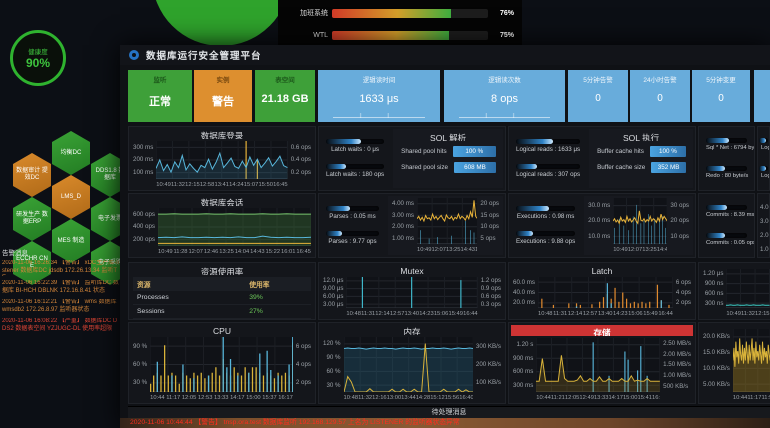 This screenshot has height=428, width=770. I want to click on panel-title: SQL 执行, so click(641, 137).